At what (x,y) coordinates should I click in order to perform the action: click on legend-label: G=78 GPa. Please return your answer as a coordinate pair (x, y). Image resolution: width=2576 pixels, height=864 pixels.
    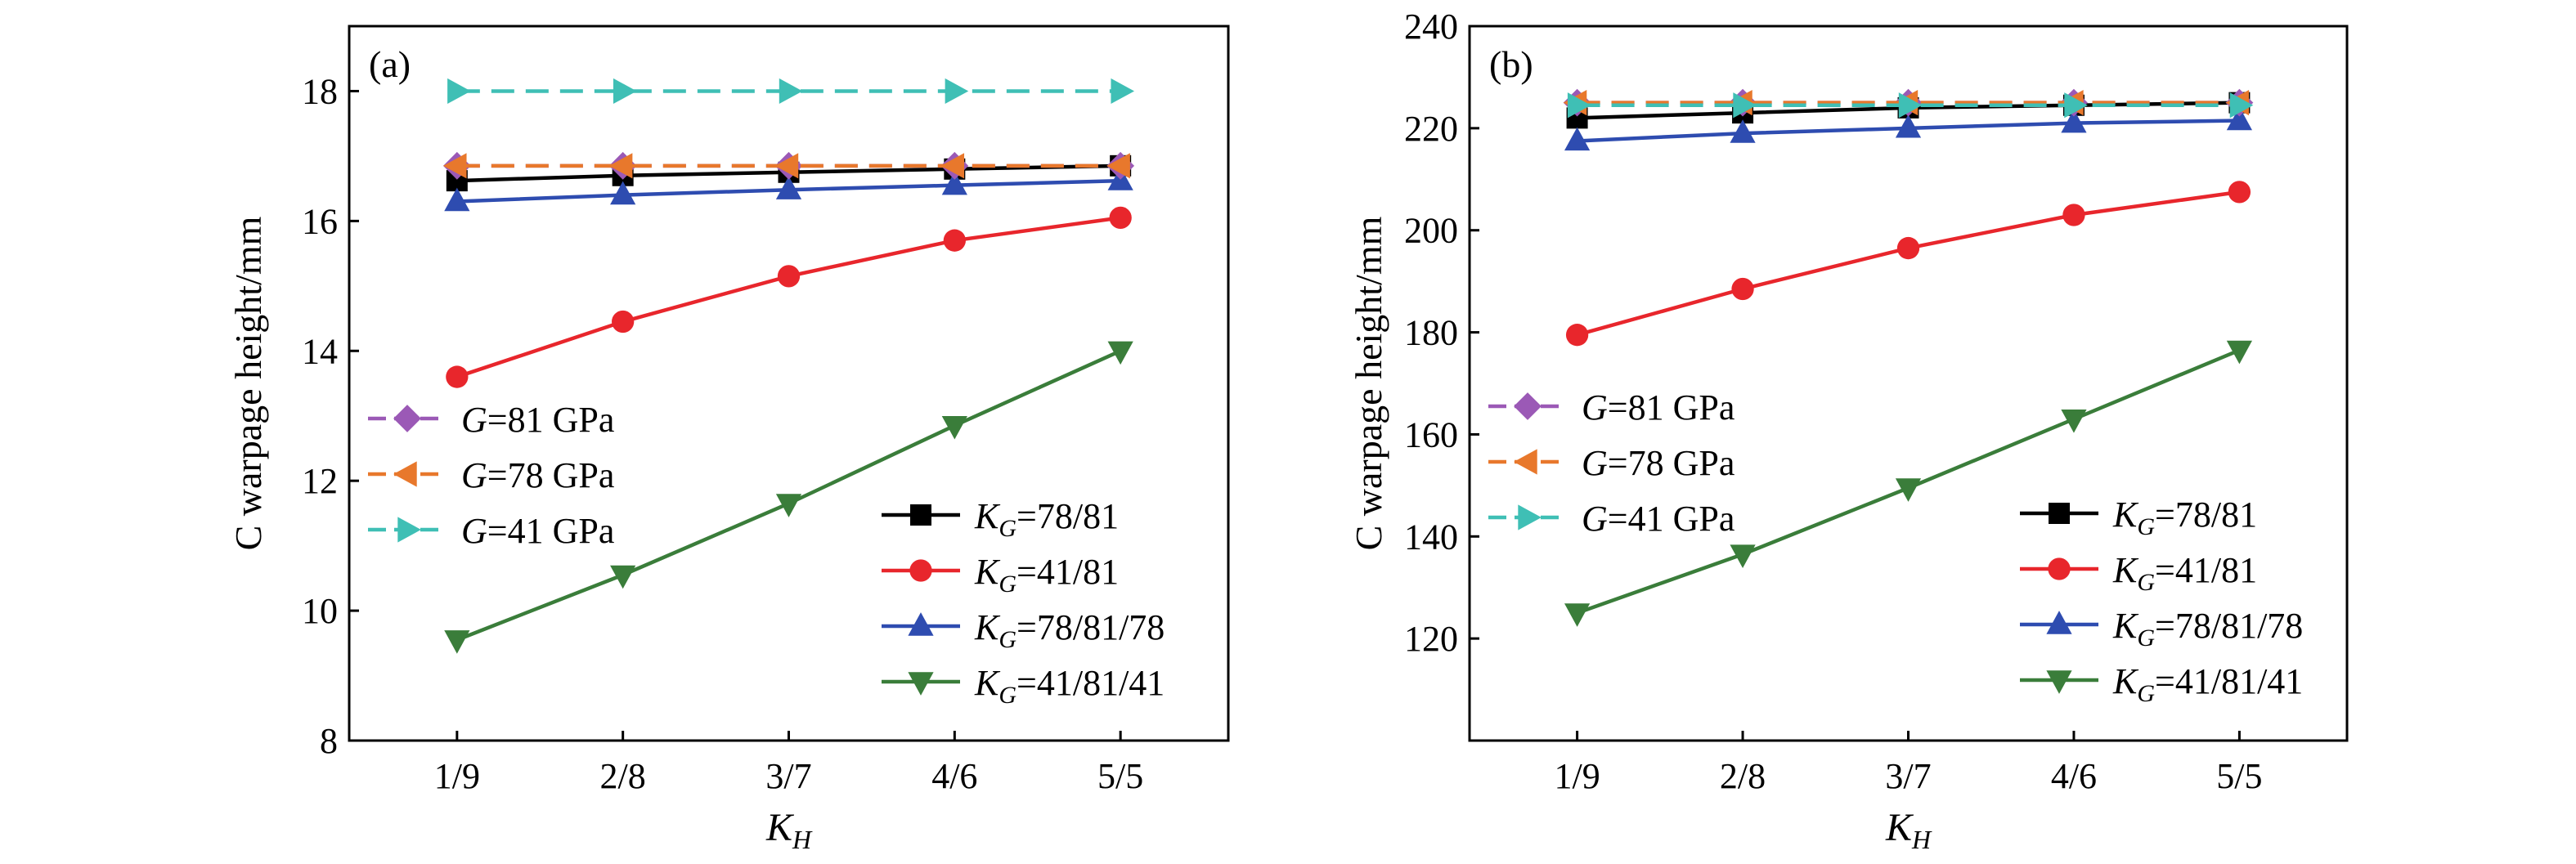
    Looking at the image, I should click on (1658, 463).